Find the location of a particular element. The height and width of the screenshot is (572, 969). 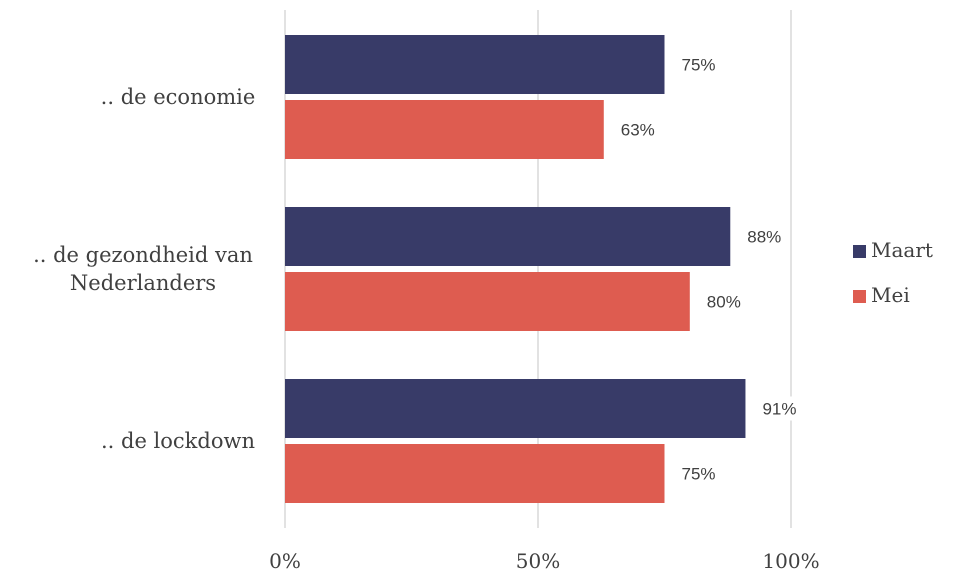

legend-swatch-maart is located at coordinates (859, 251).